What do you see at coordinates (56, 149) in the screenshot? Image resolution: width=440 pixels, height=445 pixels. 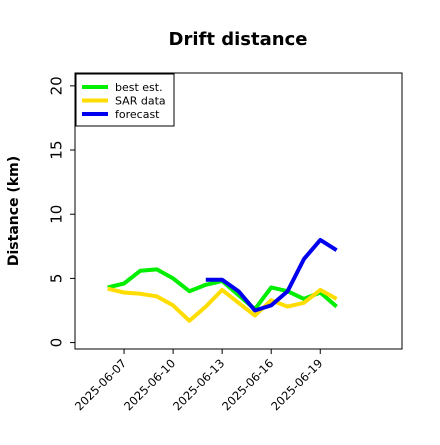 I see `y-tick-label: 15` at bounding box center [56, 149].